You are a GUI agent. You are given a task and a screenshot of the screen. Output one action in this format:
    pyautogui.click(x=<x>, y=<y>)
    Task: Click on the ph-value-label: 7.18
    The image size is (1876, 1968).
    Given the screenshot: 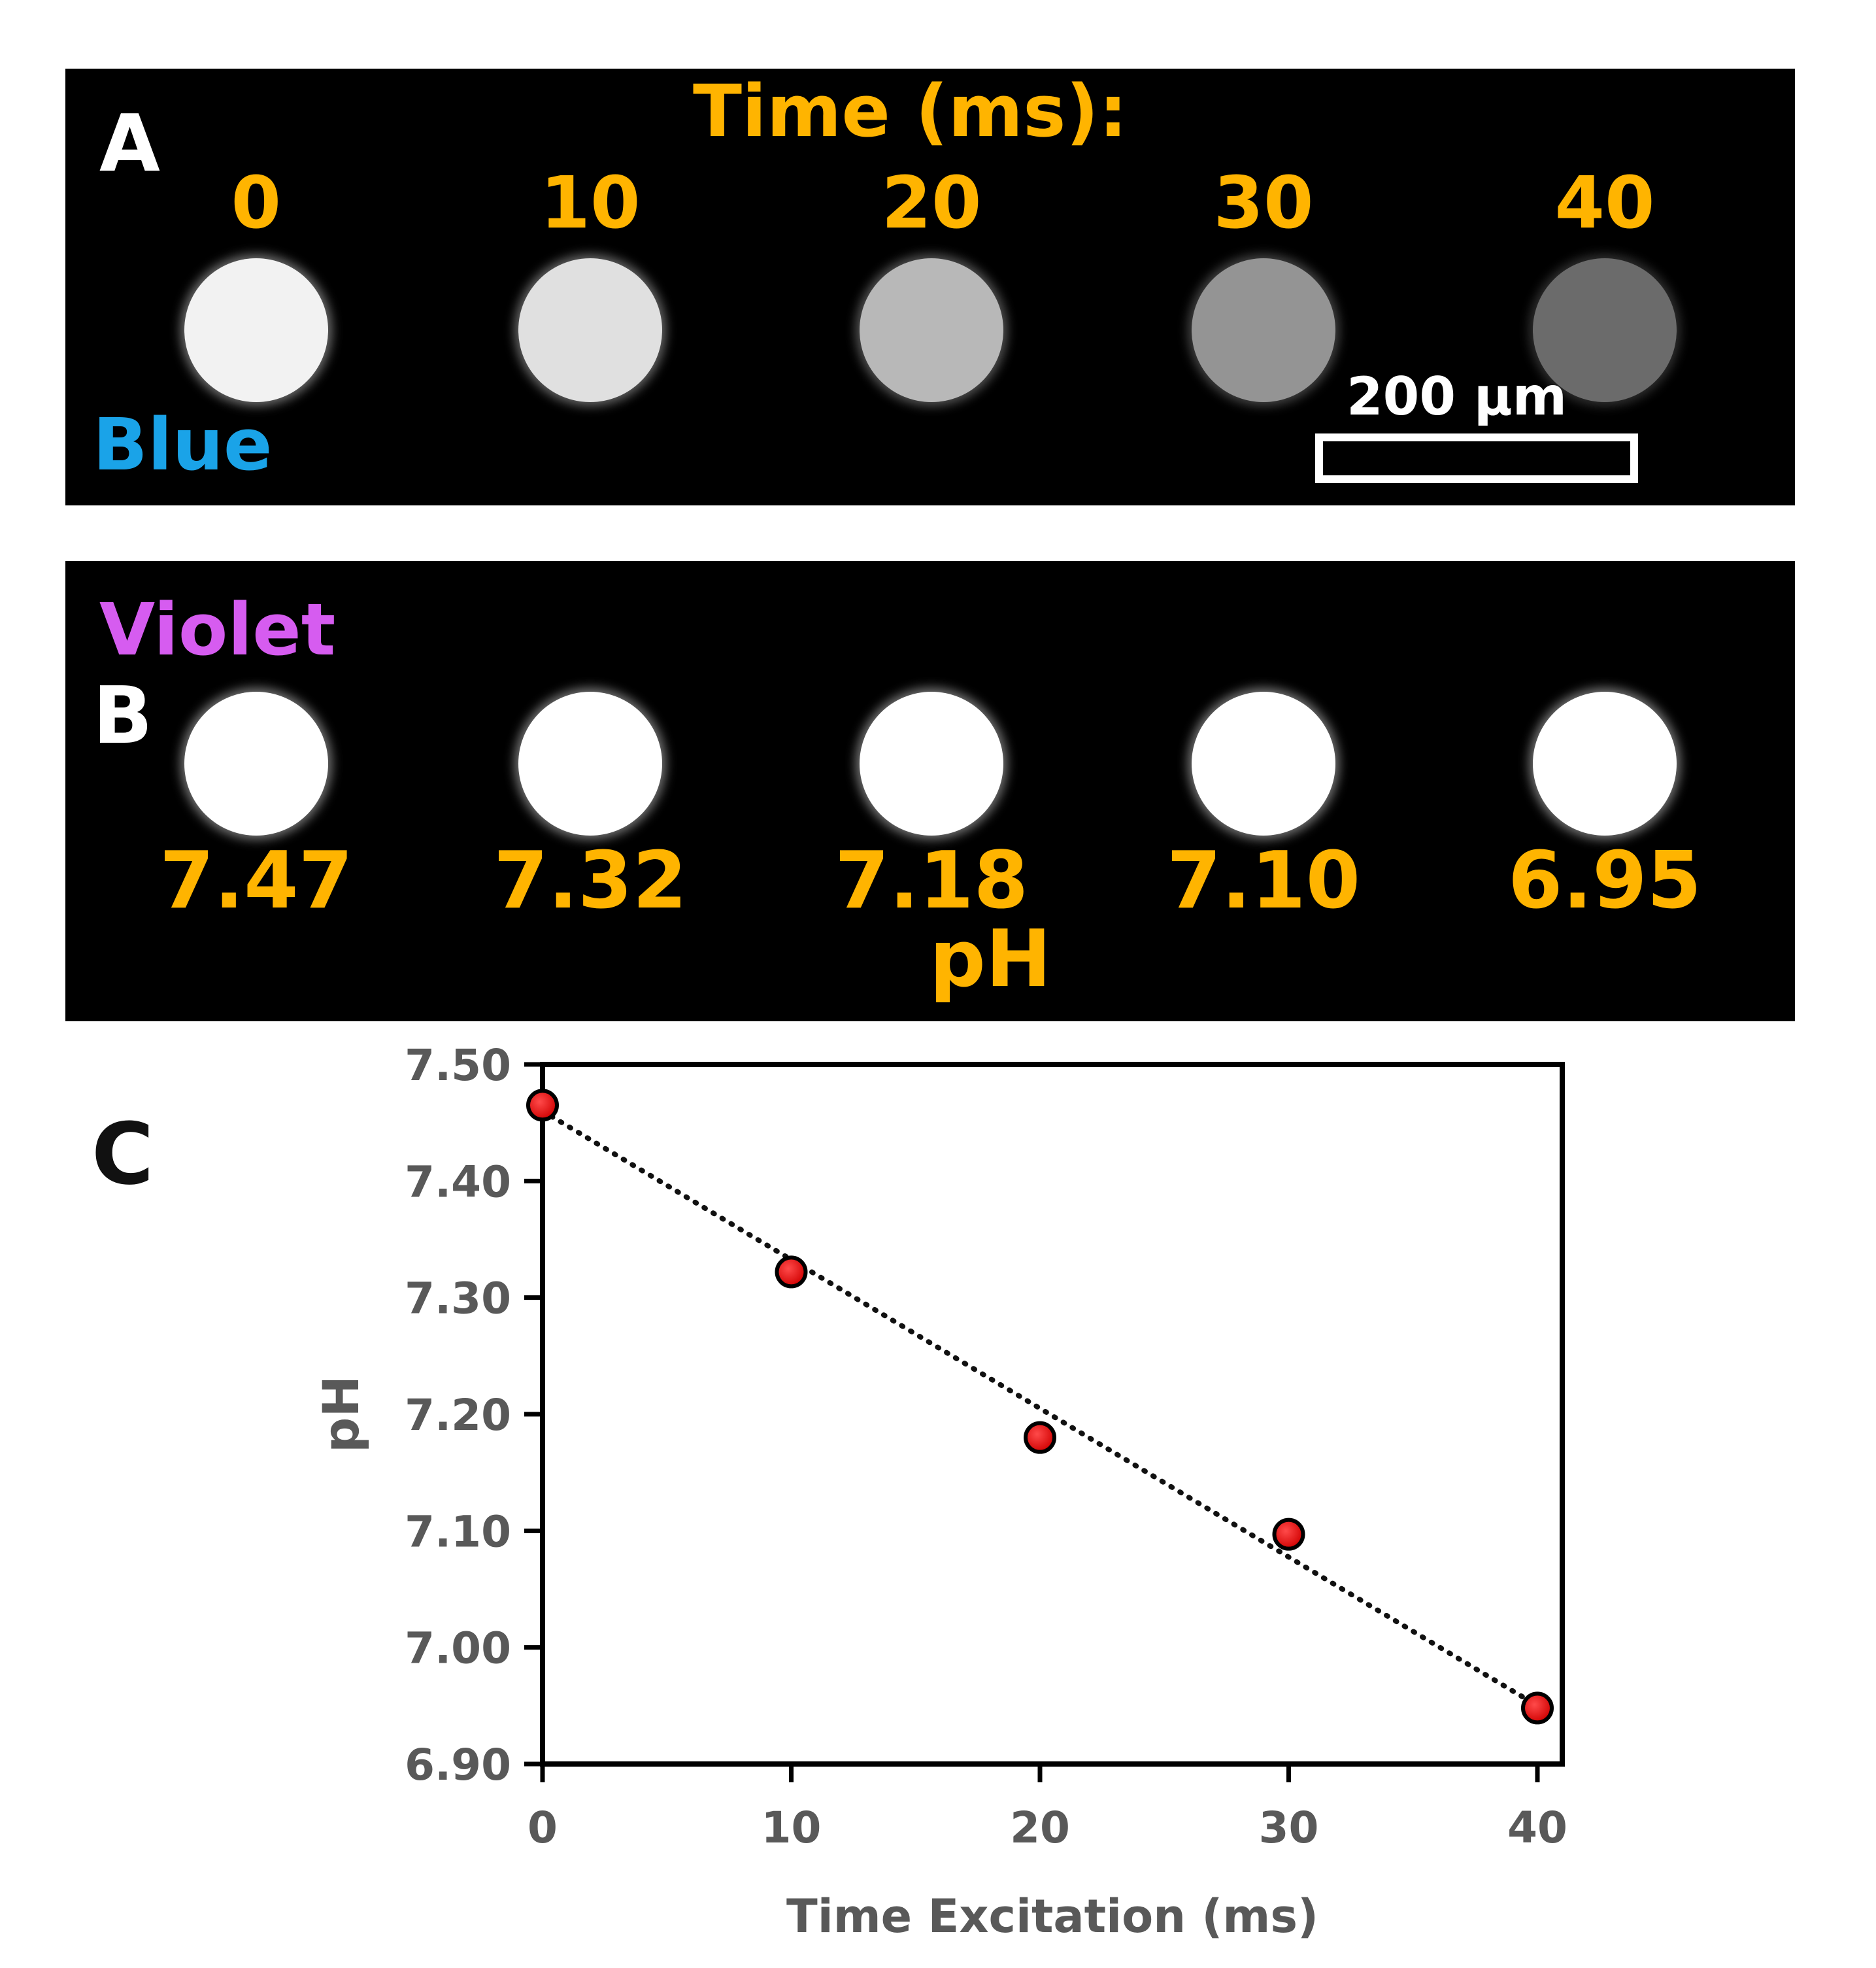 What is the action you would take?
    pyautogui.click(x=932, y=881)
    